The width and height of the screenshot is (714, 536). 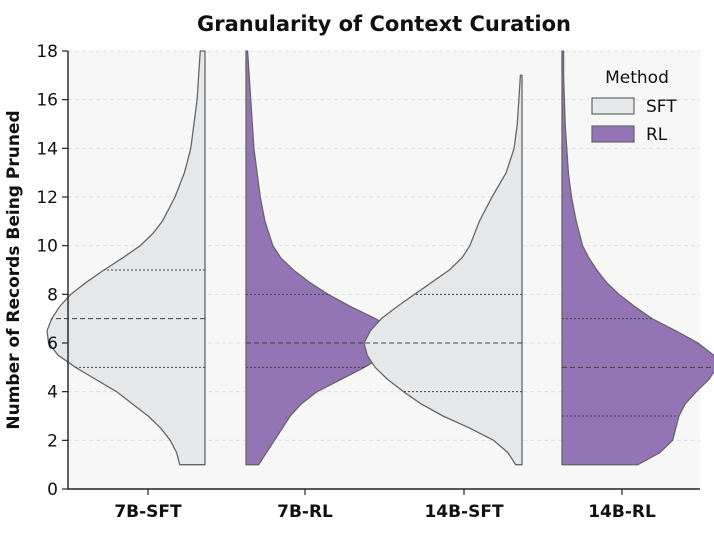 What do you see at coordinates (622, 512) in the screenshot?
I see `x-tick-label: 14B-RL` at bounding box center [622, 512].